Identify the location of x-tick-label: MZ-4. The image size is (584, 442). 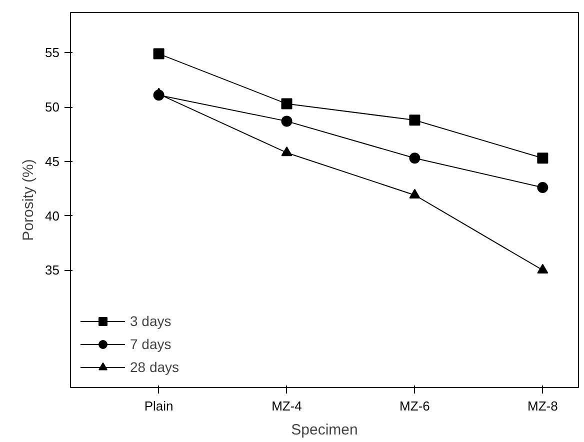
(287, 406).